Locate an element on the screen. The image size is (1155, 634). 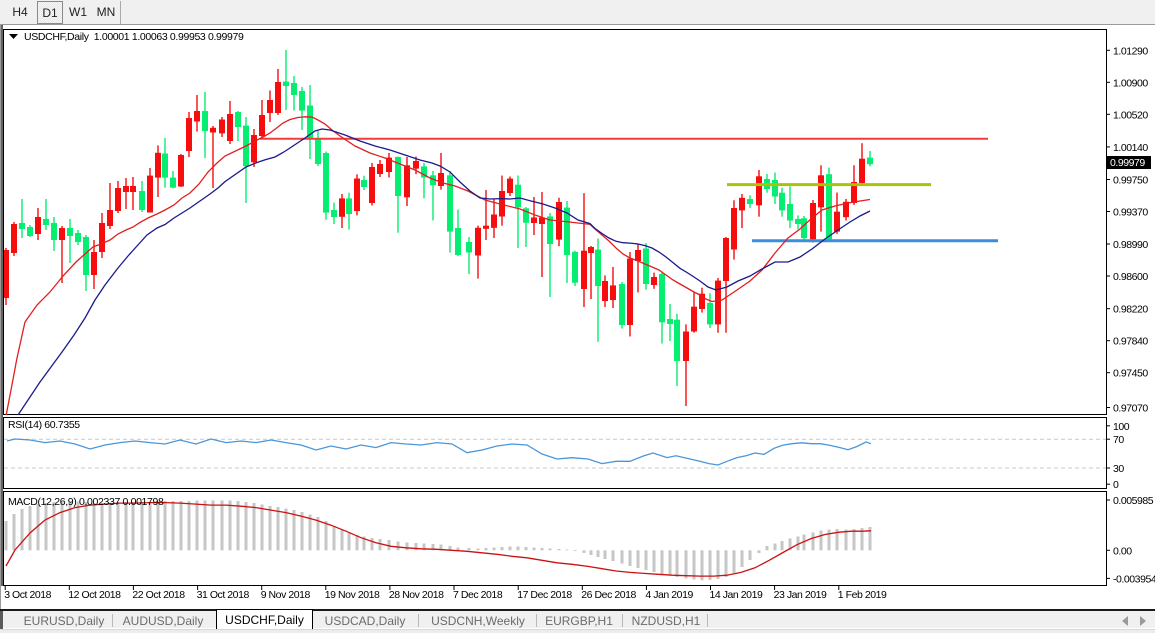
svg-text: 4 Jan 2019 is located at coordinates (669, 595).